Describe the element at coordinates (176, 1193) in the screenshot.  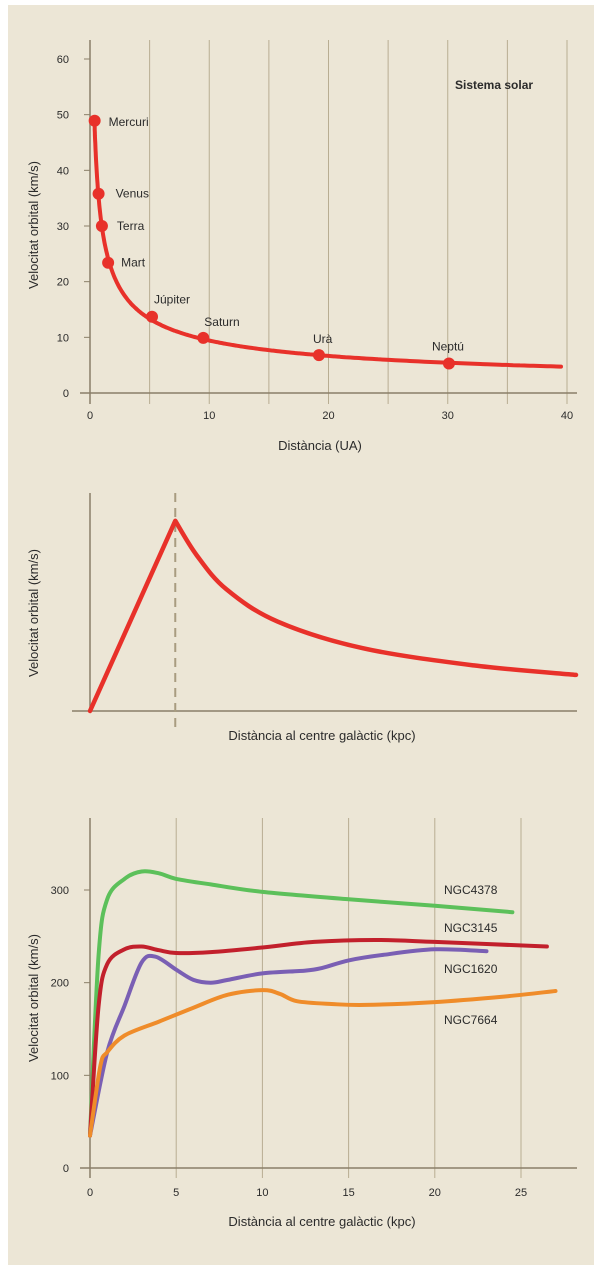
I see `chart3-x-tick-label: 5` at that location.